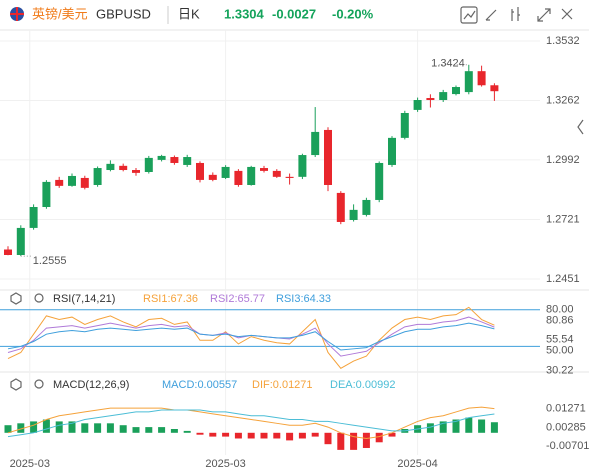 This screenshot has width=589, height=474. Describe the element at coordinates (189, 13) in the screenshot. I see `period: 日K` at that location.